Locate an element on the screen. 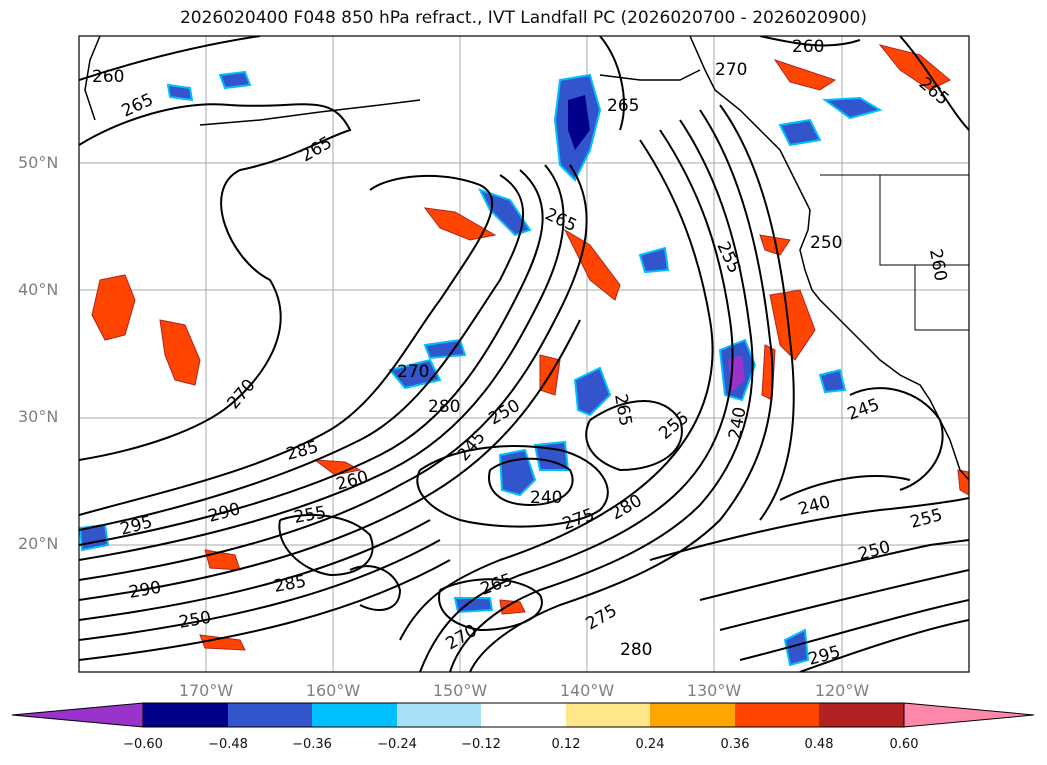 This screenshot has height=765, width=1047. colorbar-tick: −0.12 is located at coordinates (481, 744).